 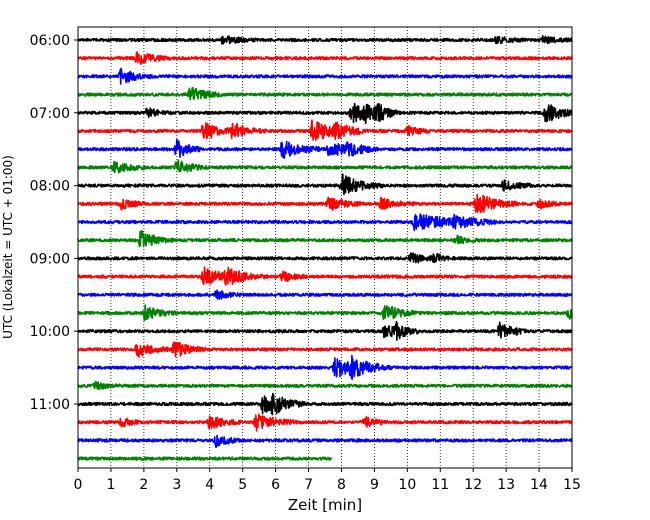 I want to click on y-axis-label: UTC (Lokalzeit = UTC + 01:00), so click(x=8, y=247).